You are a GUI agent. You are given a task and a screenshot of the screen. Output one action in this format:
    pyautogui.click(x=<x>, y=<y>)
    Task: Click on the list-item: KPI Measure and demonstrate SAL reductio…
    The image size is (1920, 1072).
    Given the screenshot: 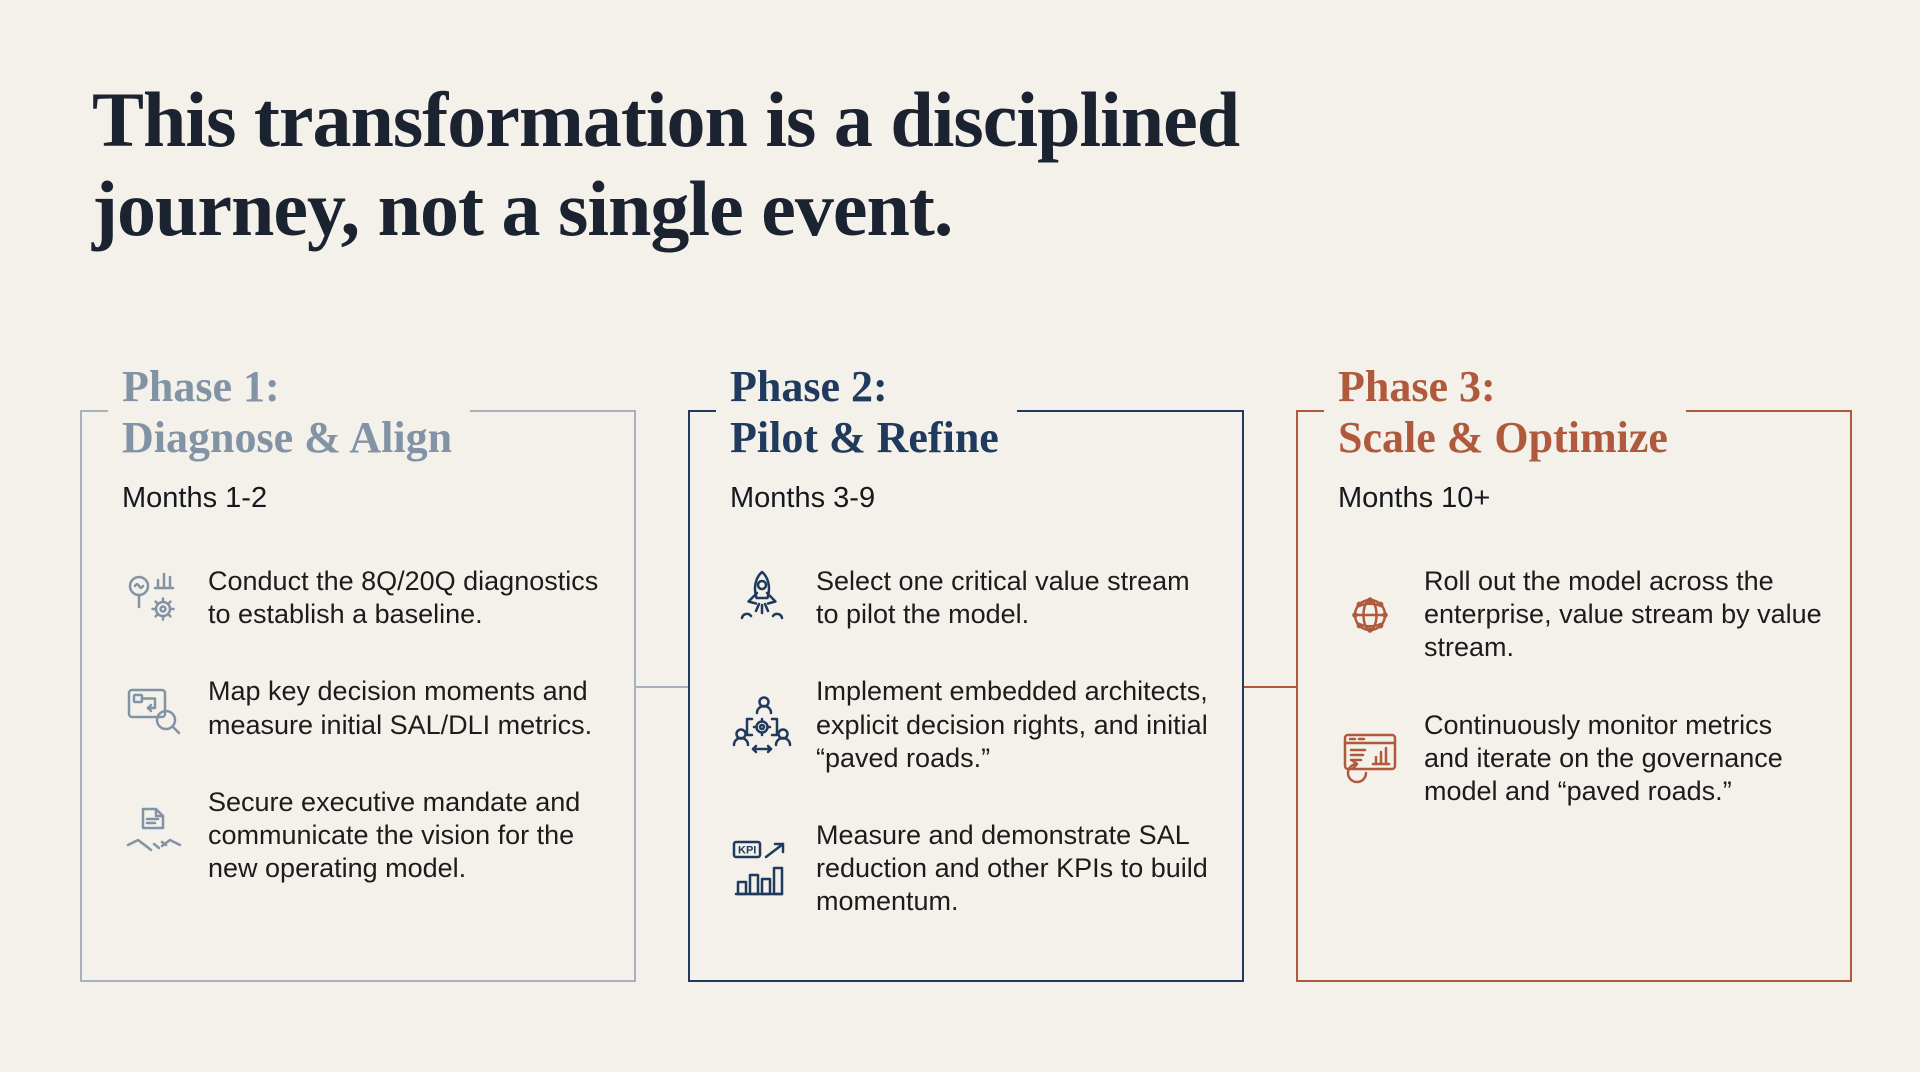 What is the action you would take?
    pyautogui.click(x=972, y=869)
    